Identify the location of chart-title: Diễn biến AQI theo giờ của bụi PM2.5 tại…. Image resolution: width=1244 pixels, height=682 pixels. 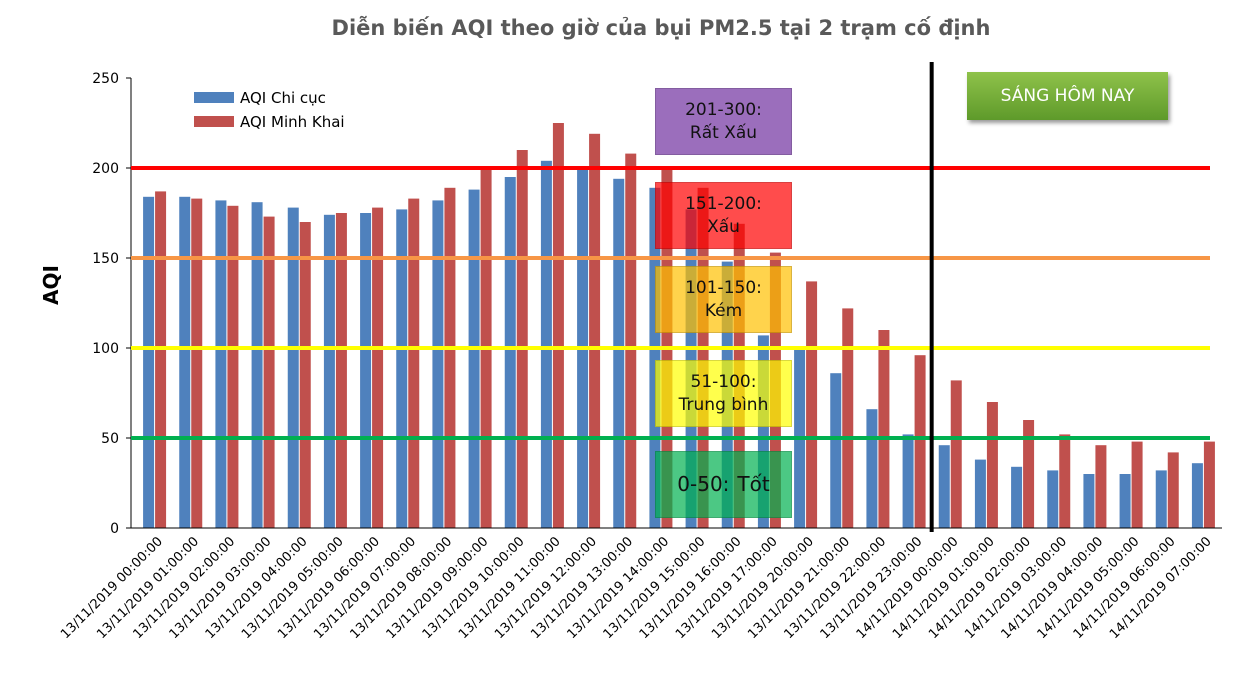
(661, 28).